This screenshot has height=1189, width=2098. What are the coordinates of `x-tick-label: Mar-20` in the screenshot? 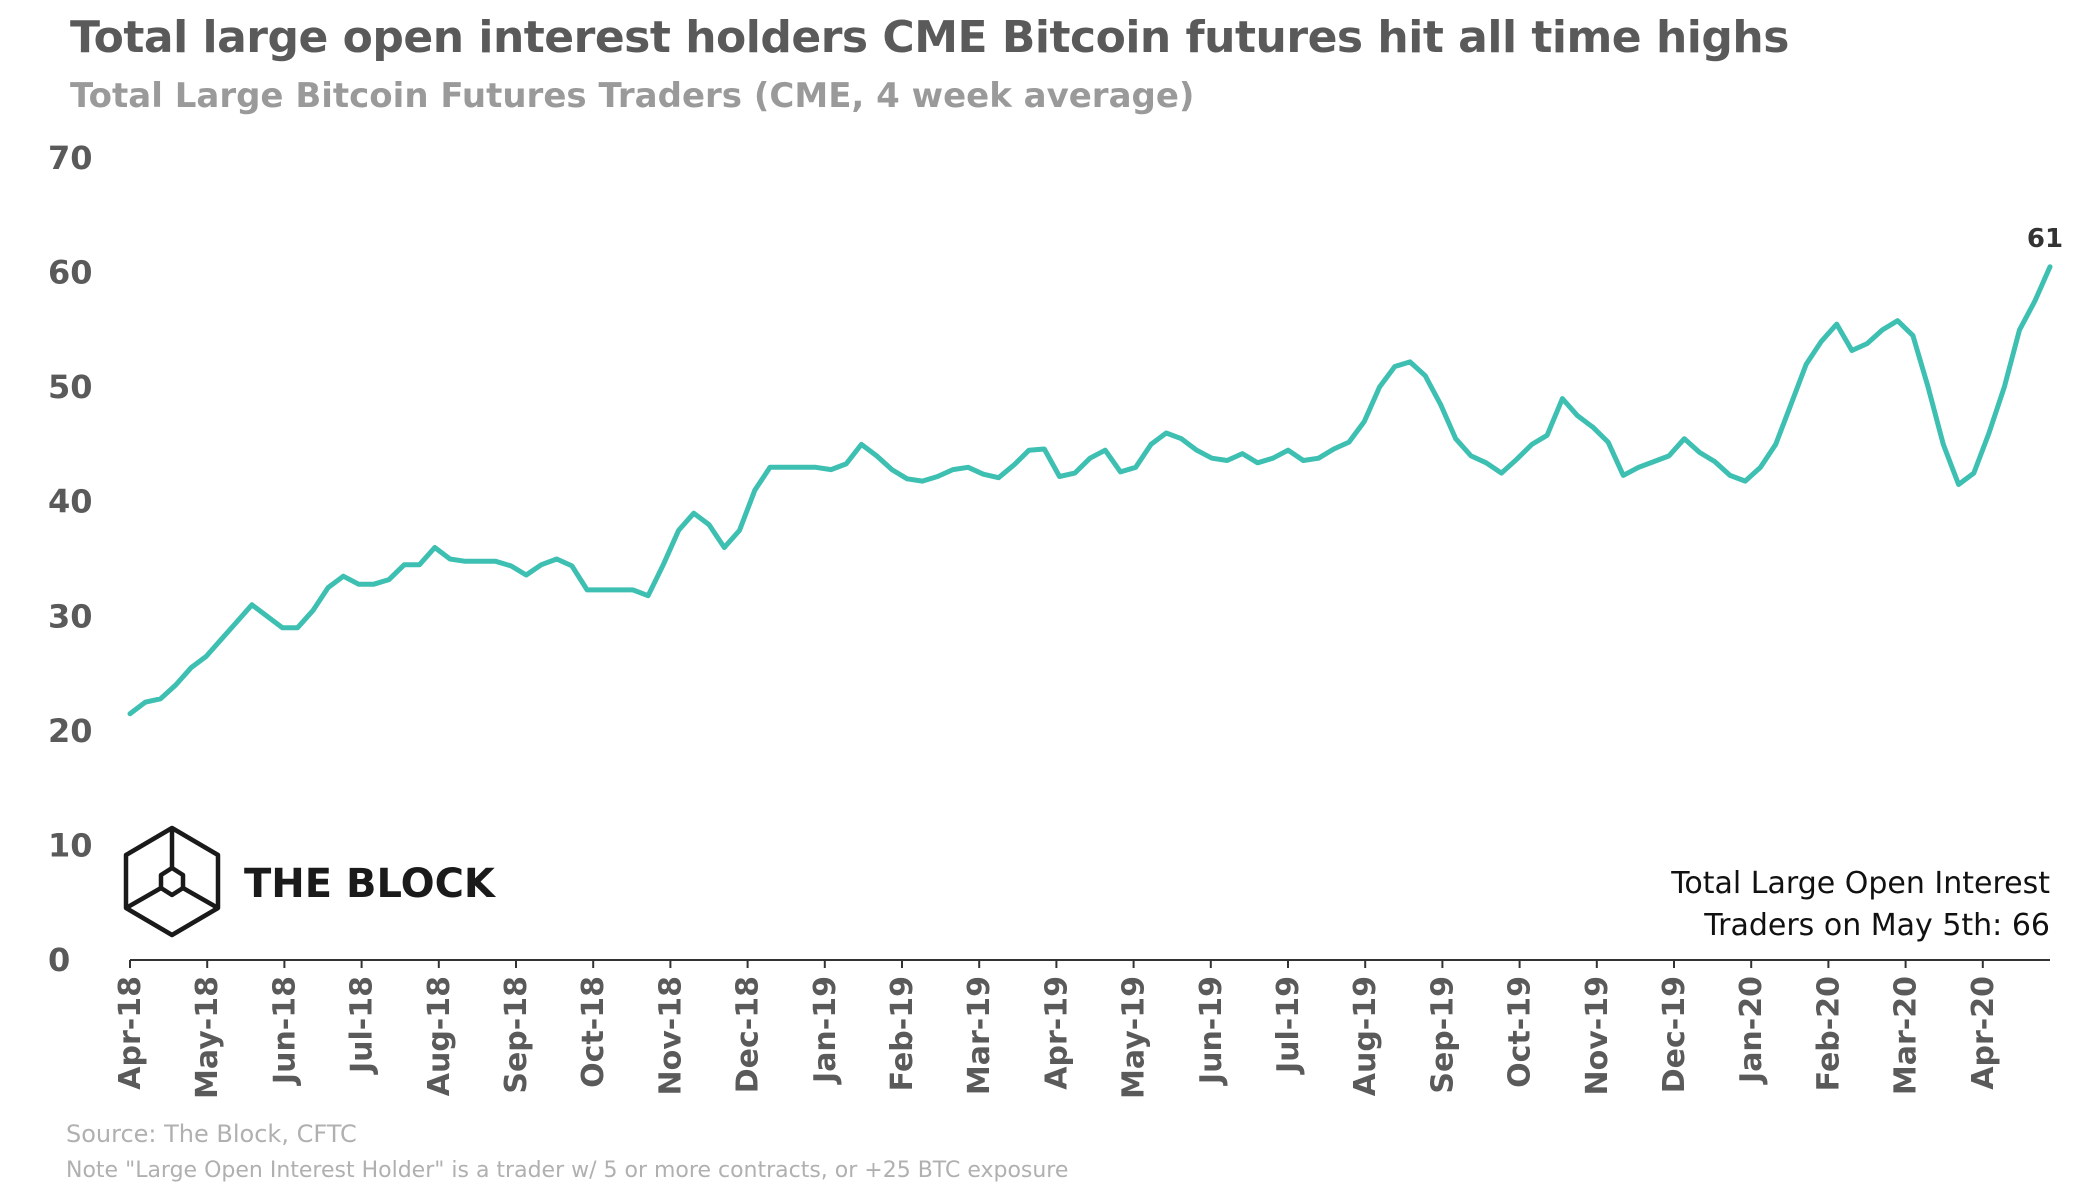 It's located at (1906, 1035).